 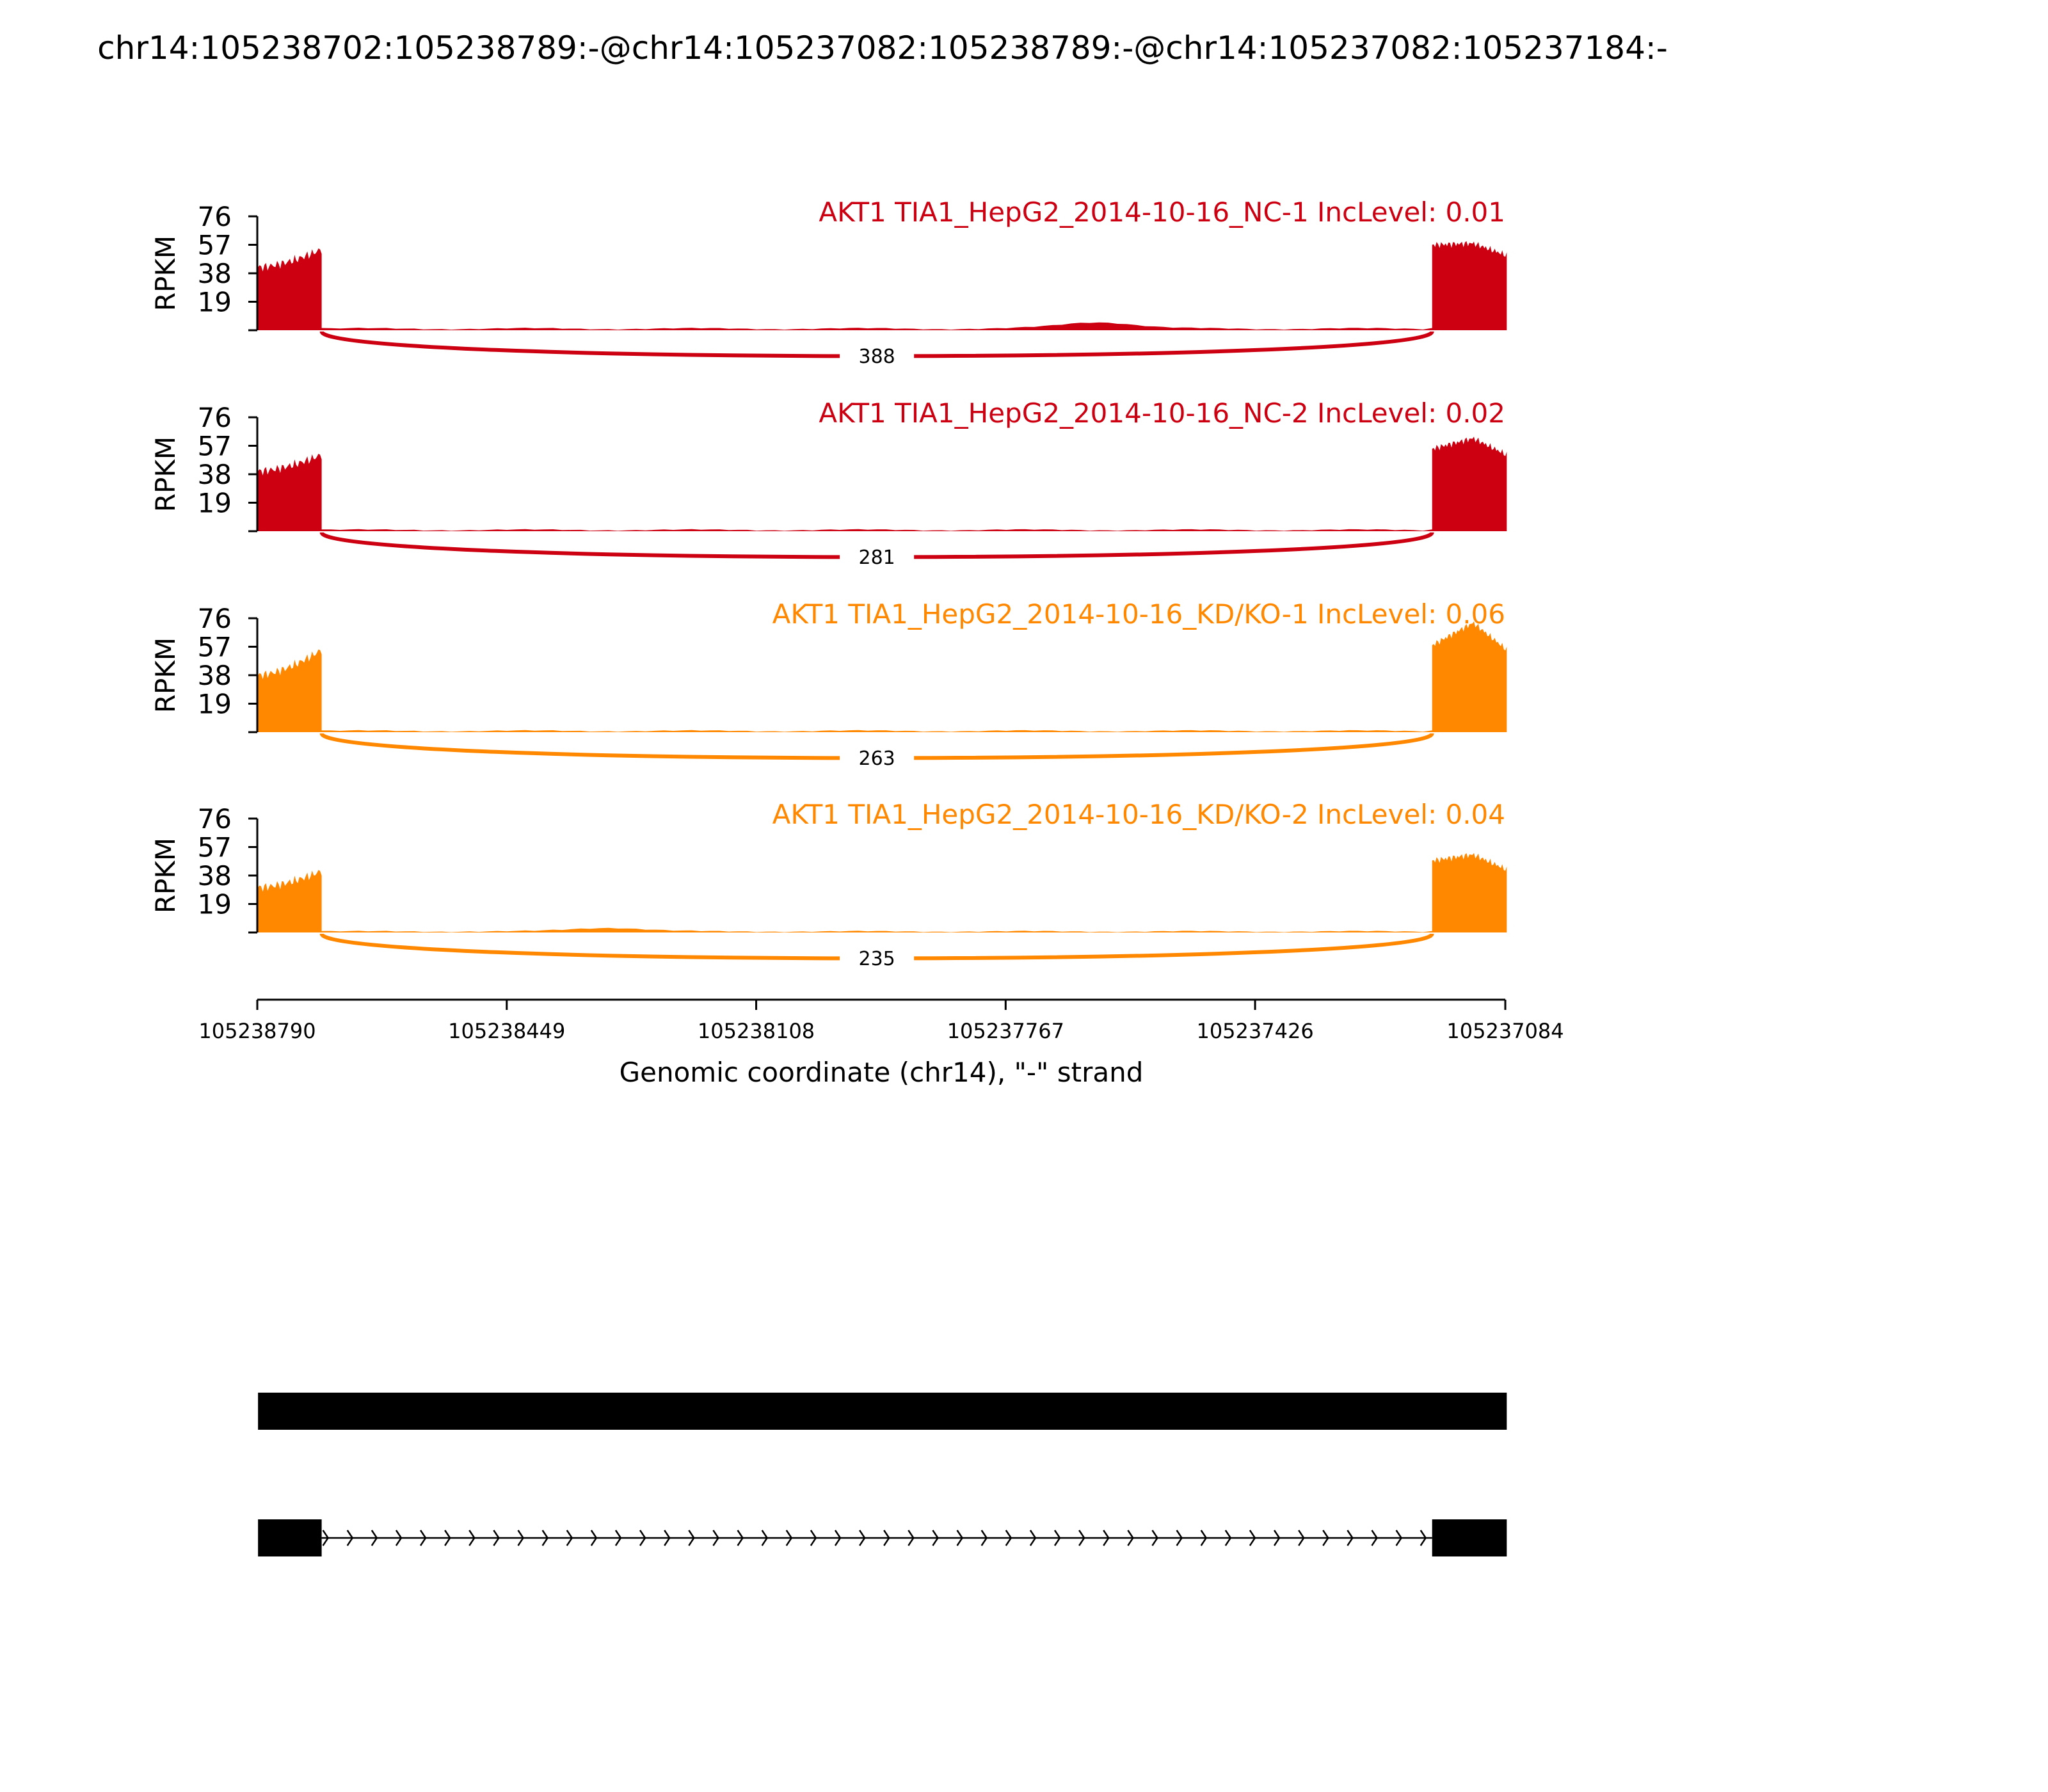 What do you see at coordinates (1505, 1031) in the screenshot?
I see `x-tick-label: 105237084` at bounding box center [1505, 1031].